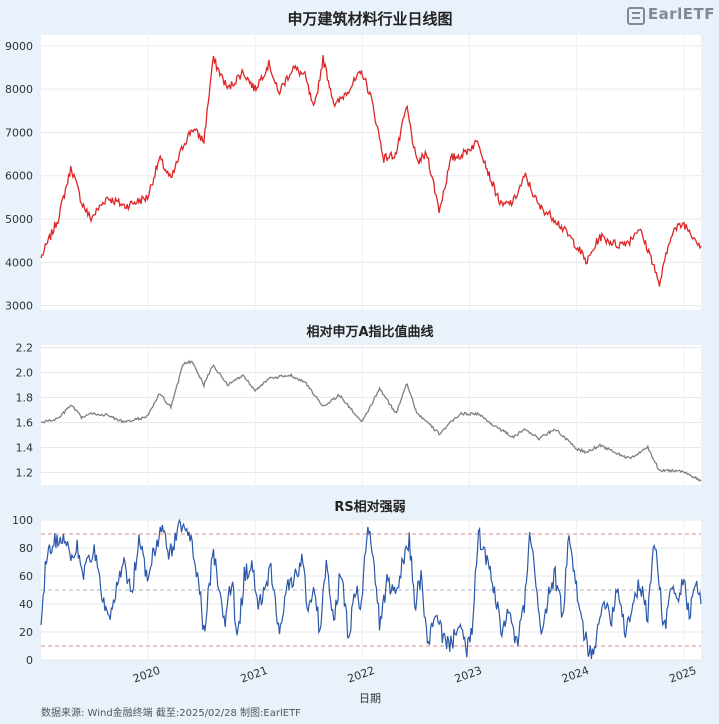 This screenshot has width=719, height=724. I want to click on y-tick-label: 2.0, so click(25, 373).